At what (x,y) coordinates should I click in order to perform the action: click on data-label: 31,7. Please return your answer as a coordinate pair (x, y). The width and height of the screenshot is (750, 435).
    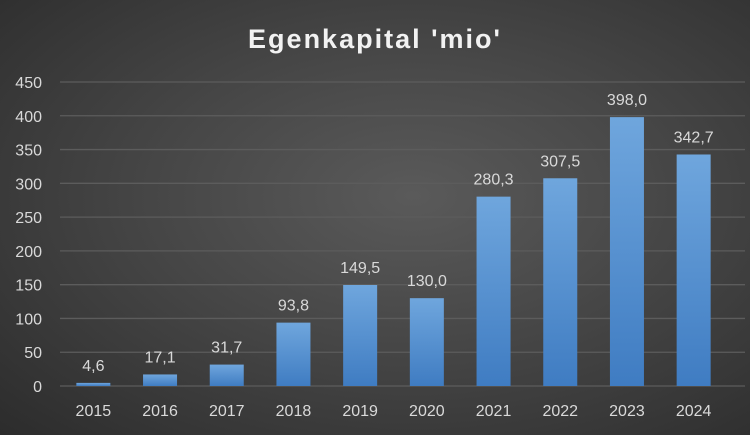
    Looking at the image, I should click on (226, 348).